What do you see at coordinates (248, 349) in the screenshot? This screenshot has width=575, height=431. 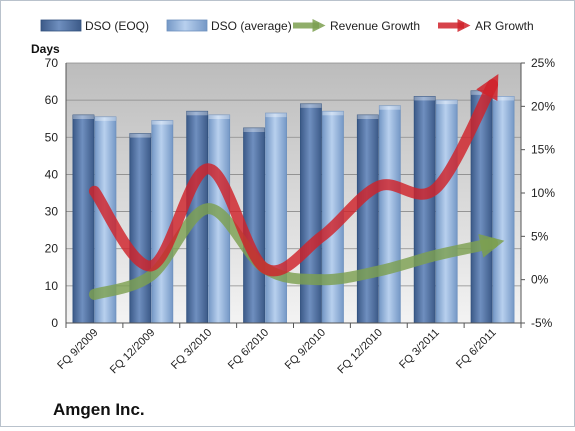 I see `x-tick-label: FQ 6/2010` at bounding box center [248, 349].